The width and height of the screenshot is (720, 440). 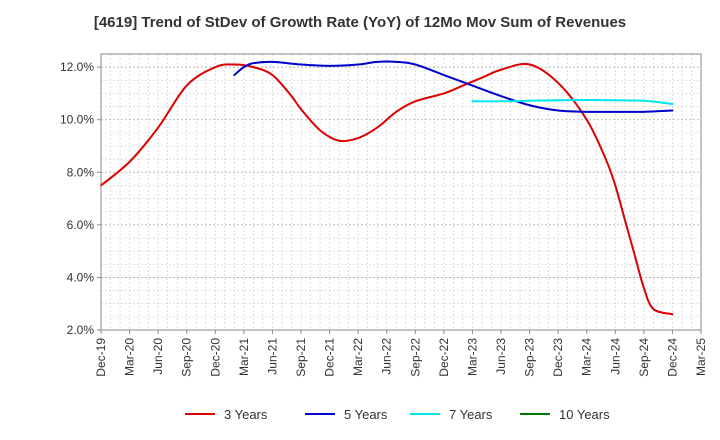 I want to click on y-tick-label: 2.0%, so click(x=81, y=330).